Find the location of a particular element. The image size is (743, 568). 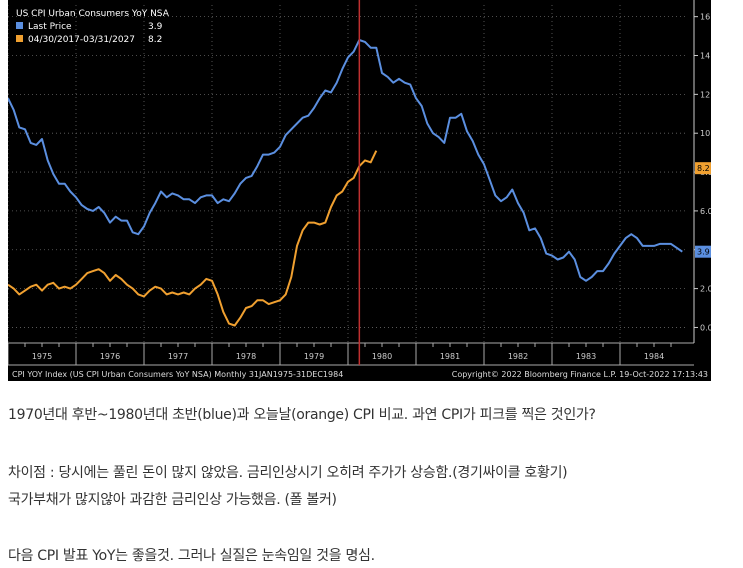

legend-value-last-price: 3.9 is located at coordinates (155, 27).